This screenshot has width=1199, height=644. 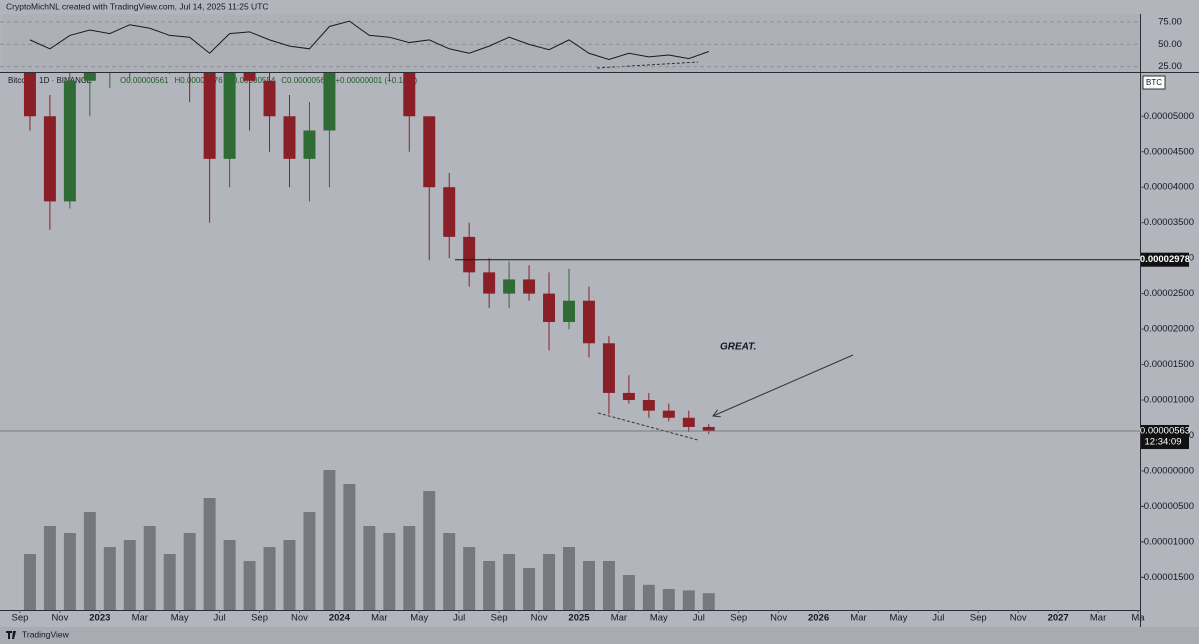 I want to click on resistance-label: 0.00002978, so click(x=1165, y=259).